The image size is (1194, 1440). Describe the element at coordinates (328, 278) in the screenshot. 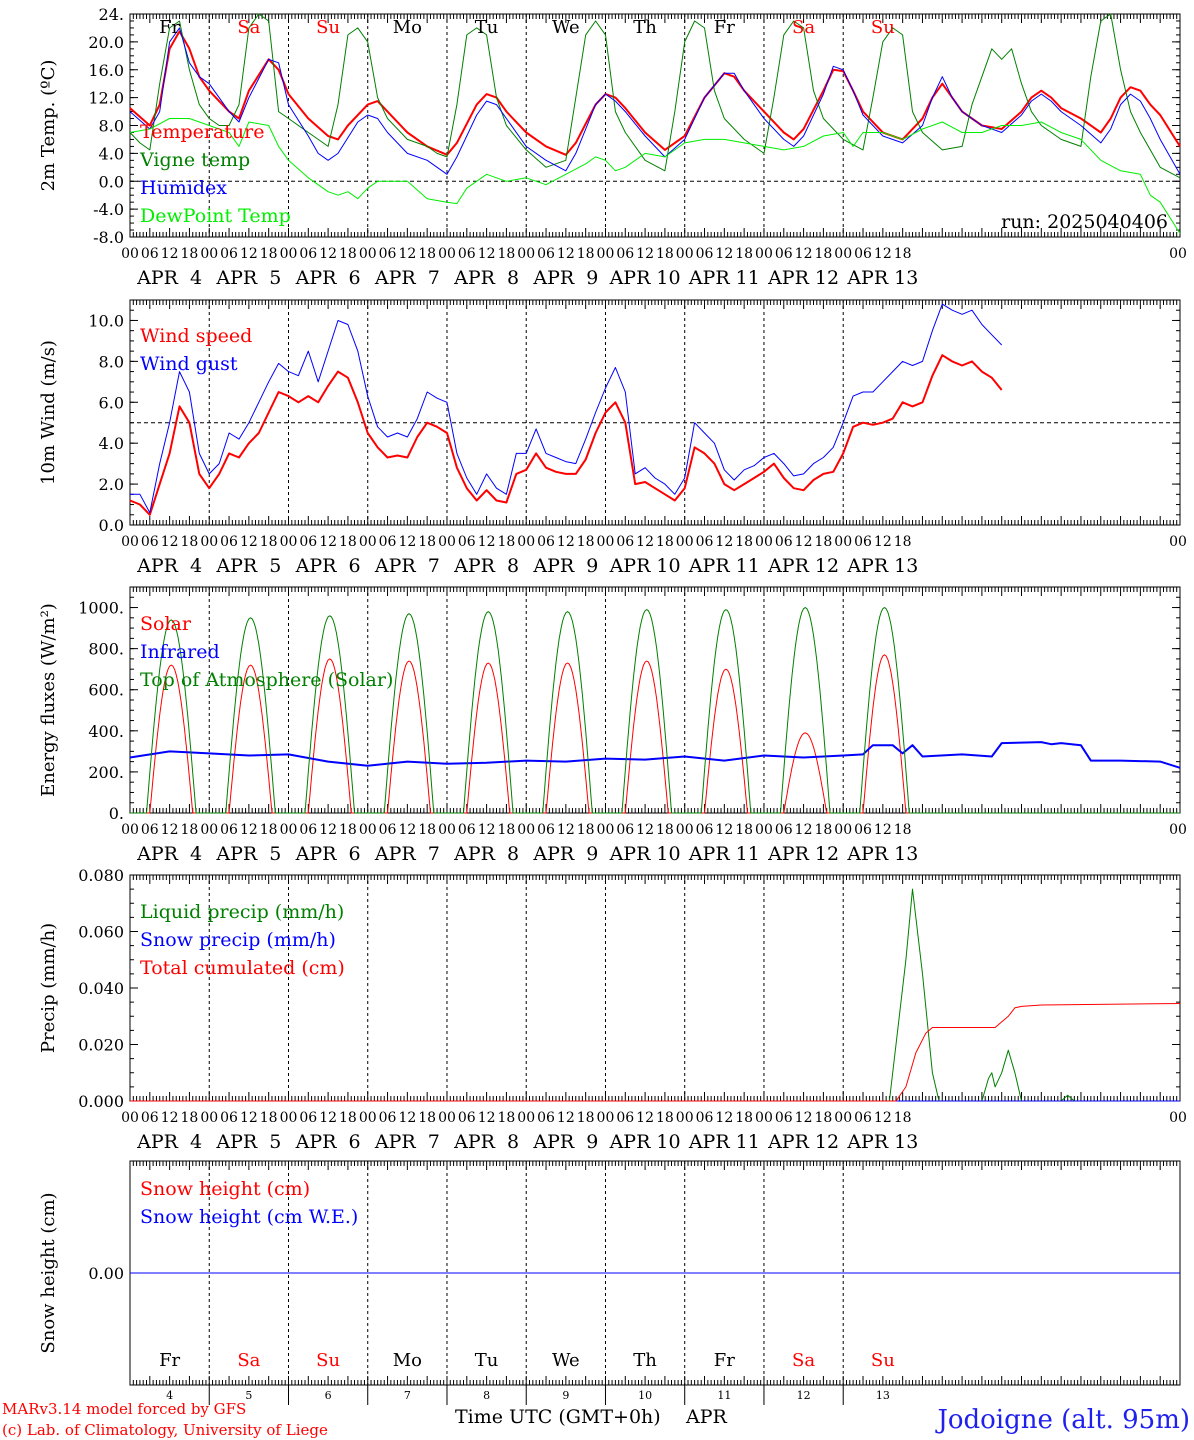

I see `date-label: APR 6` at that location.